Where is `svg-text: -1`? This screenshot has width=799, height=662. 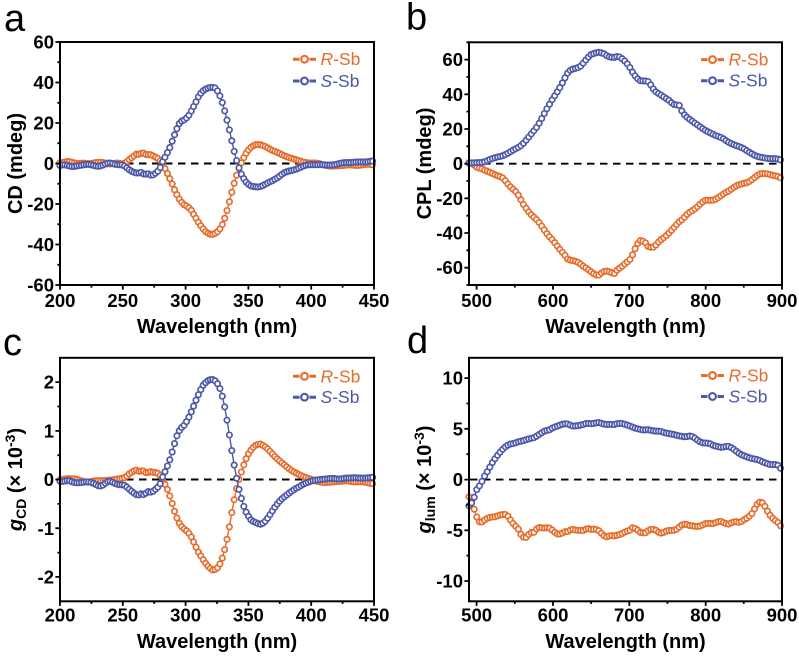 svg-text: -1 is located at coordinates (46, 528).